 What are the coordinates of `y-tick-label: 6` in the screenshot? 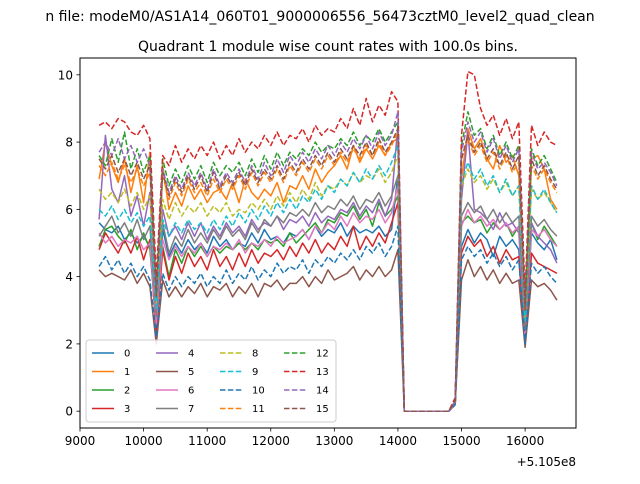 It's located at (69, 210).